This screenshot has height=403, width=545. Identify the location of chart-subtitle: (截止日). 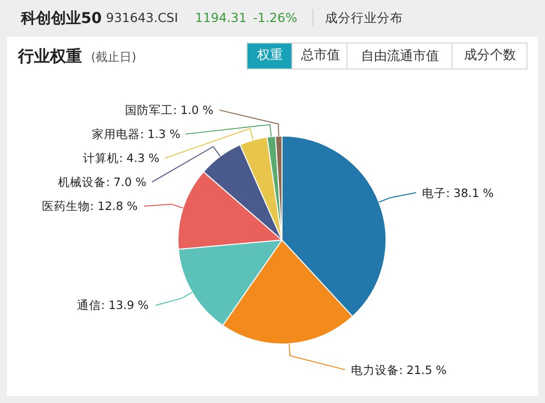
(113, 57).